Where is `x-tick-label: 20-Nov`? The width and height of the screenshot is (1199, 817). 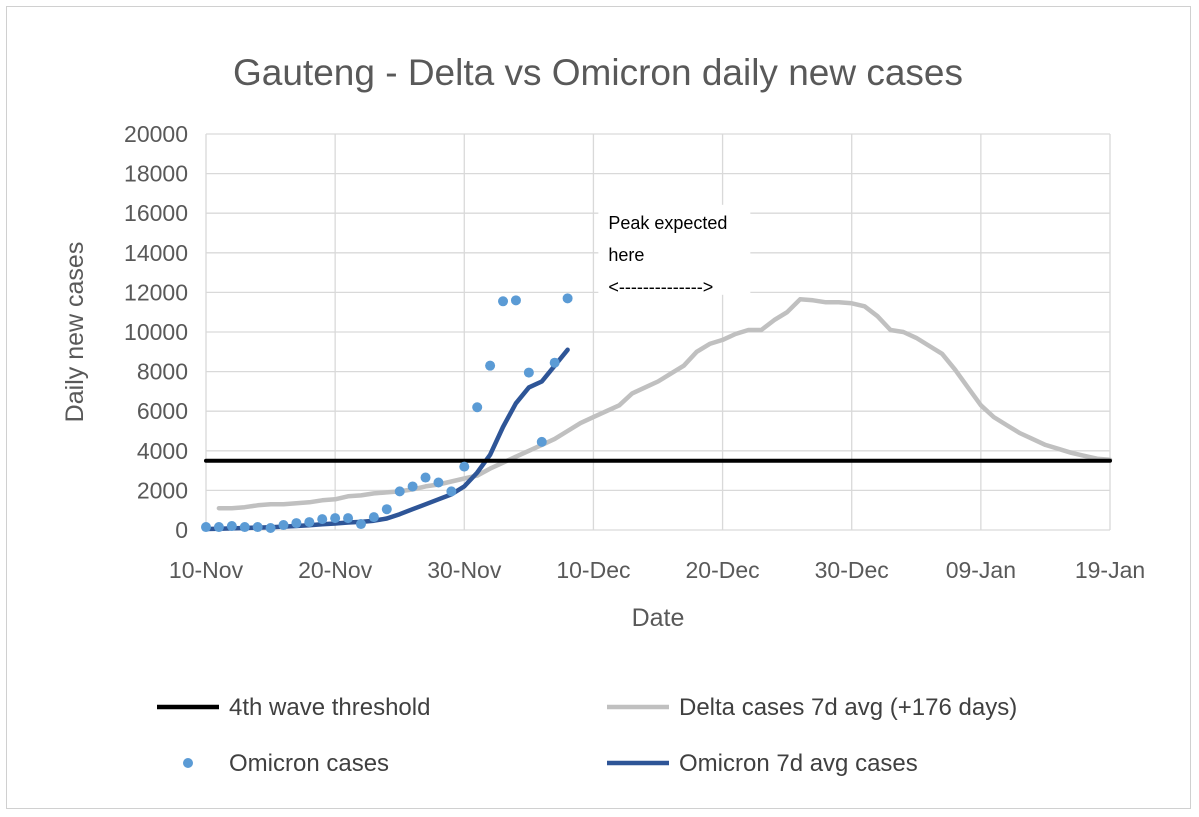
x-tick-label: 20-Nov is located at coordinates (335, 570).